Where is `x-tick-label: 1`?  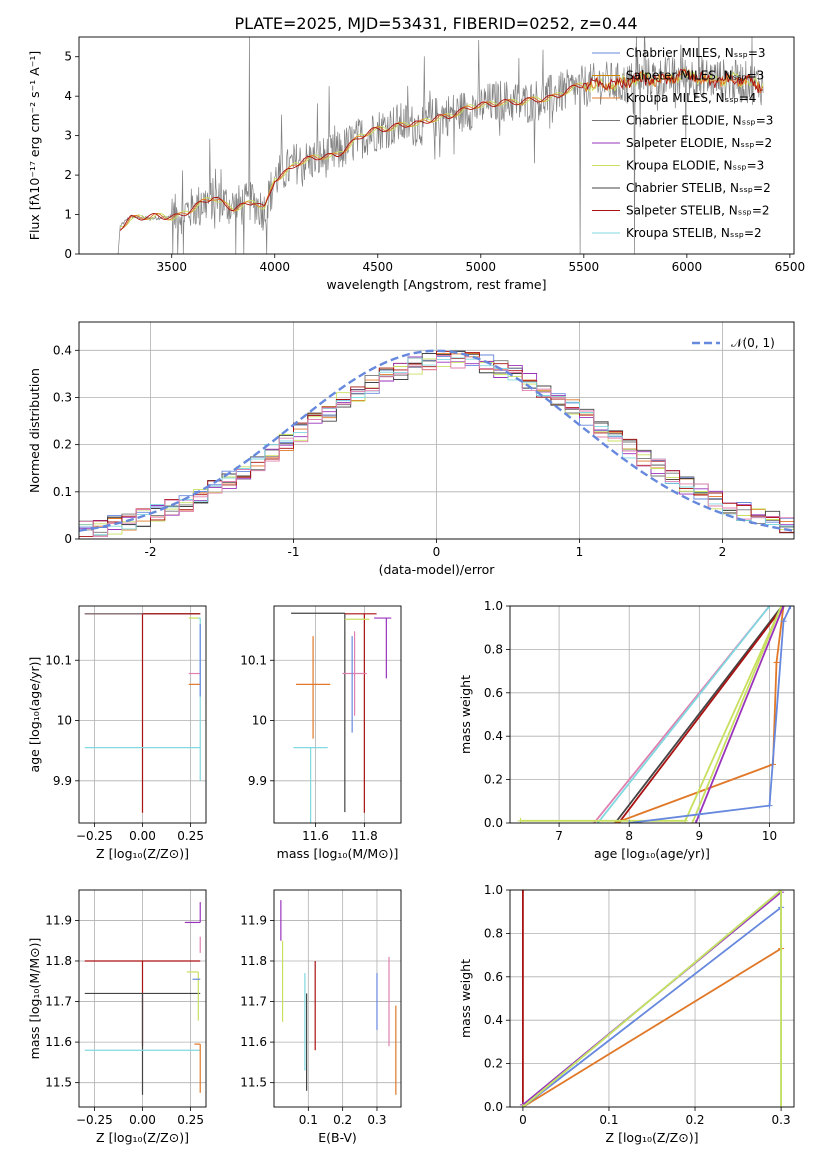
x-tick-label: 1 is located at coordinates (580, 552).